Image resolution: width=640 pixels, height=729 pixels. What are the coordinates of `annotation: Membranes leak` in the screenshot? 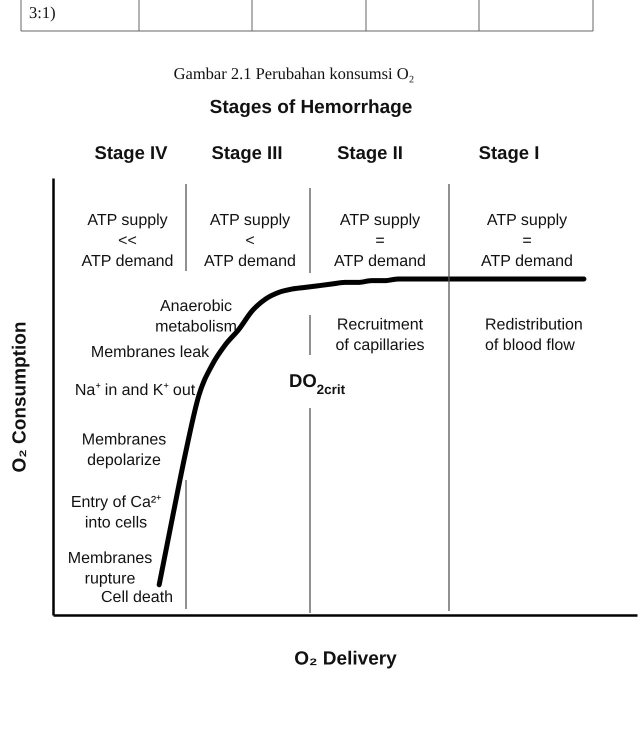 It's located at (150, 352).